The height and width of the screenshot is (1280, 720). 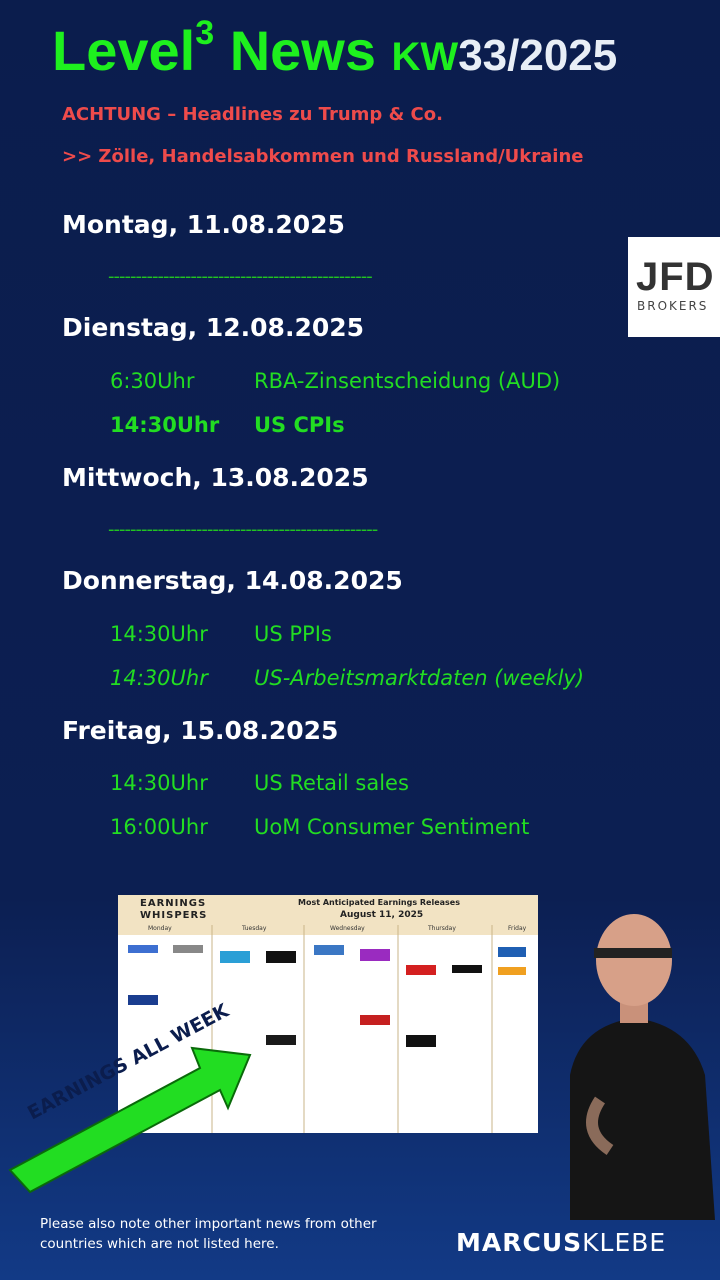 What do you see at coordinates (254, 928) in the screenshot?
I see `weekday: Tuesday` at bounding box center [254, 928].